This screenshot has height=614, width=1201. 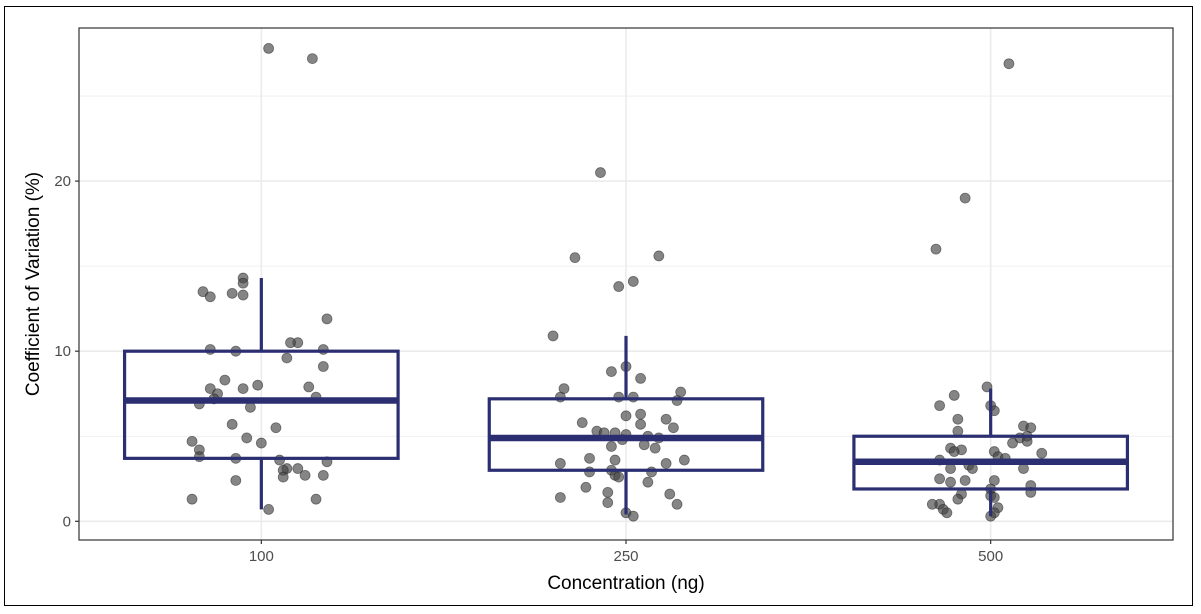 I want to click on x-tick-label: 100, so click(x=261, y=556).